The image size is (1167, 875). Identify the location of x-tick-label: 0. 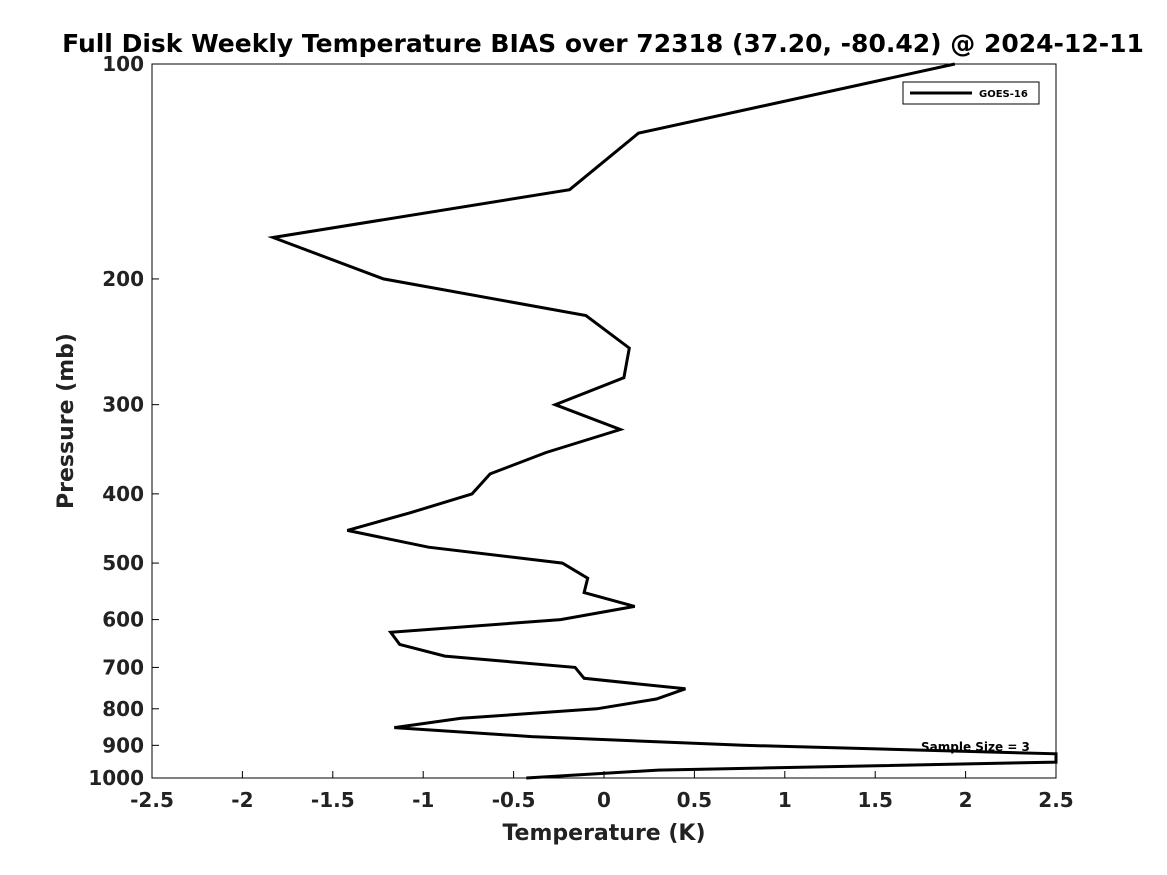
(604, 800).